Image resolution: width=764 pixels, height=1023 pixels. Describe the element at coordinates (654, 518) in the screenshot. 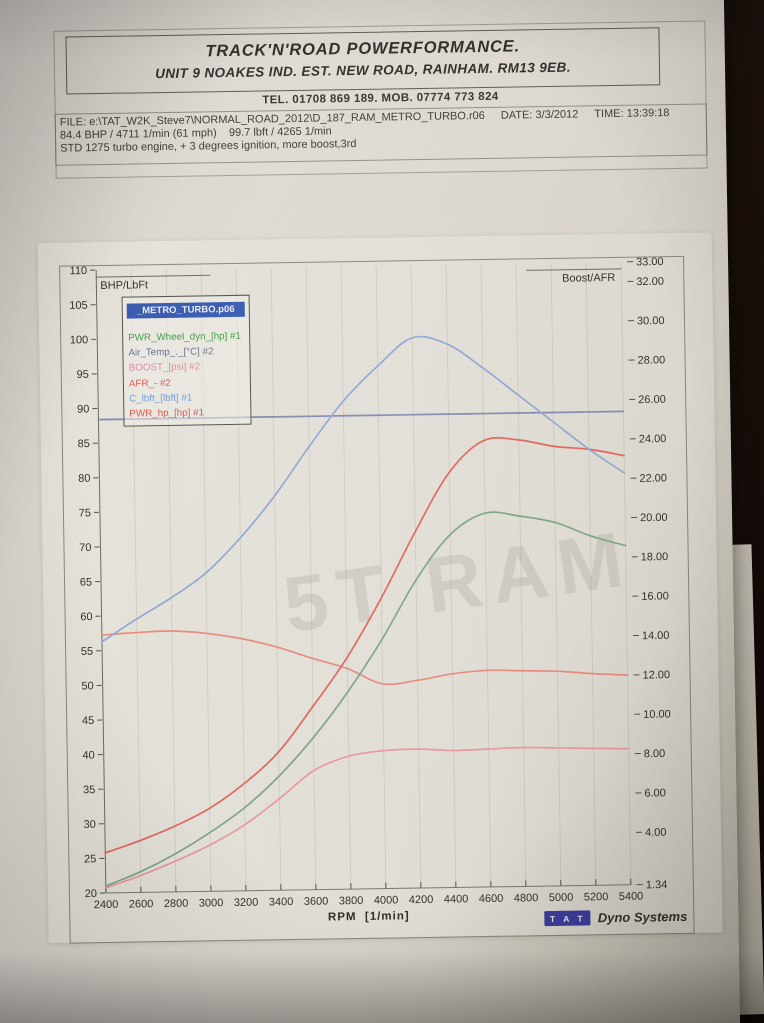

I see `right-tick-label: 20.00` at that location.